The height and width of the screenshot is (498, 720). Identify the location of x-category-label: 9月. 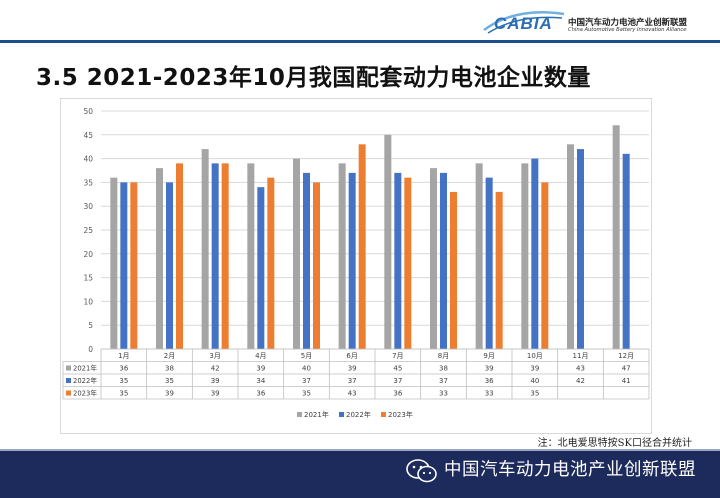
(488, 356).